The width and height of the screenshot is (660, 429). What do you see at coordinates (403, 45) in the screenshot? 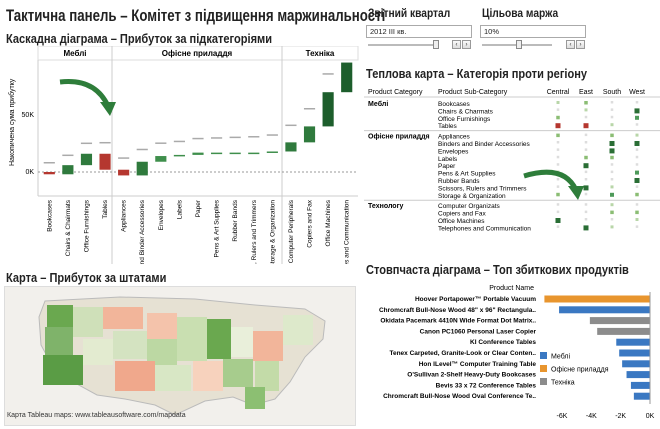
I see `quarter-slider-track` at bounding box center [403, 45].